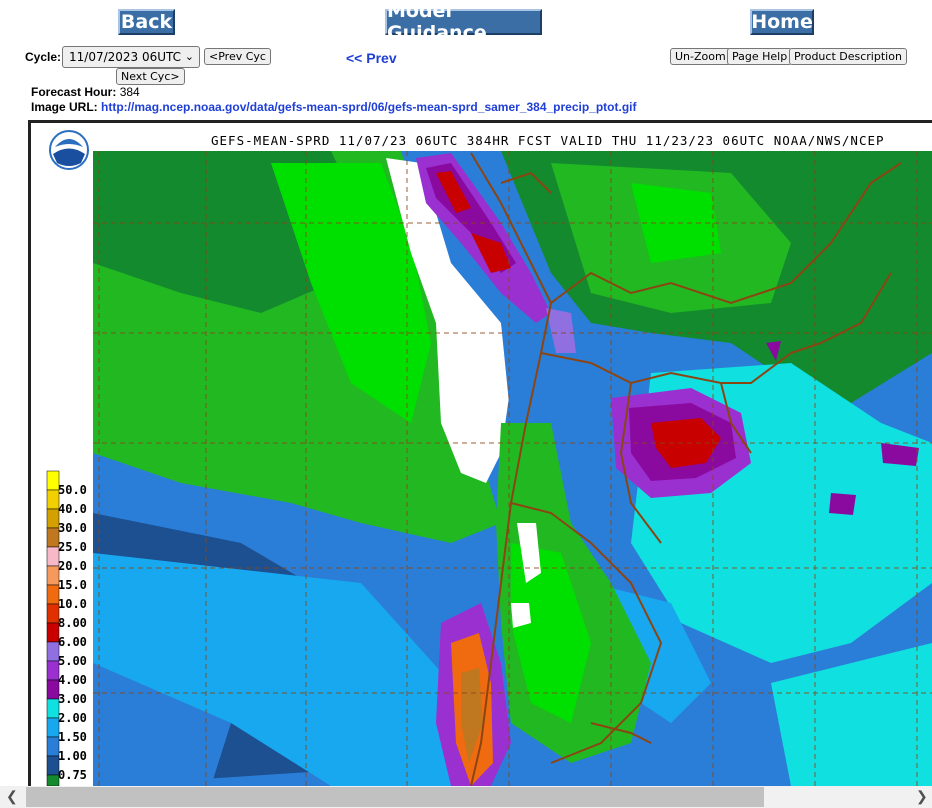  Describe the element at coordinates (760, 56) in the screenshot. I see `page-help-button: Page Help` at that location.